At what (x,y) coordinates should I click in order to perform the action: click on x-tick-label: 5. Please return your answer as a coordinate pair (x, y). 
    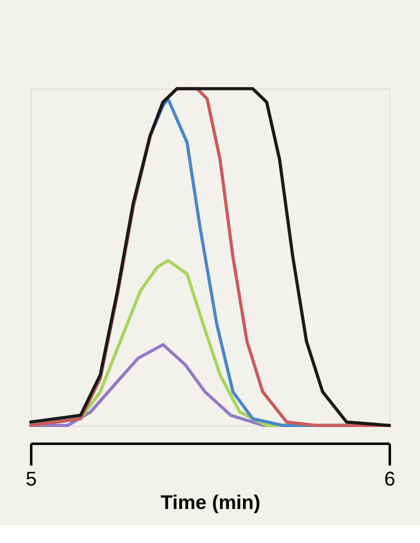
    Looking at the image, I should click on (31, 479).